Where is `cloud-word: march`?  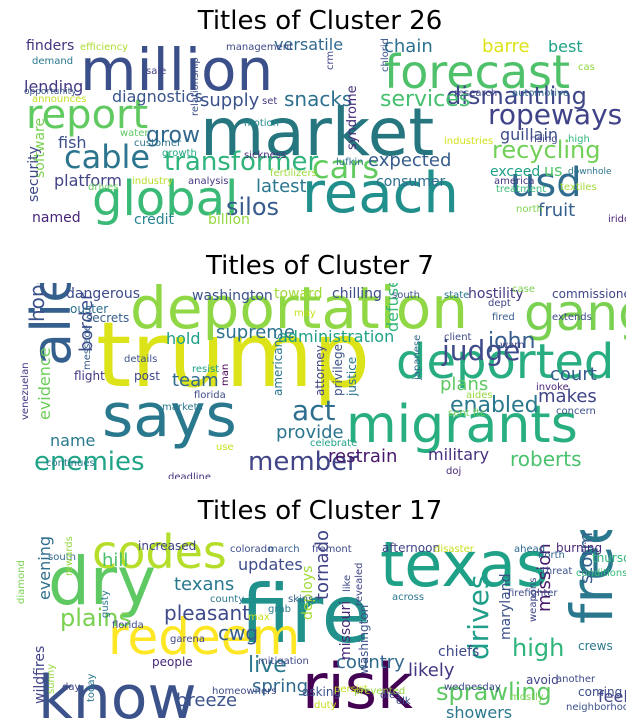
cloud-word: march is located at coordinates (284, 549).